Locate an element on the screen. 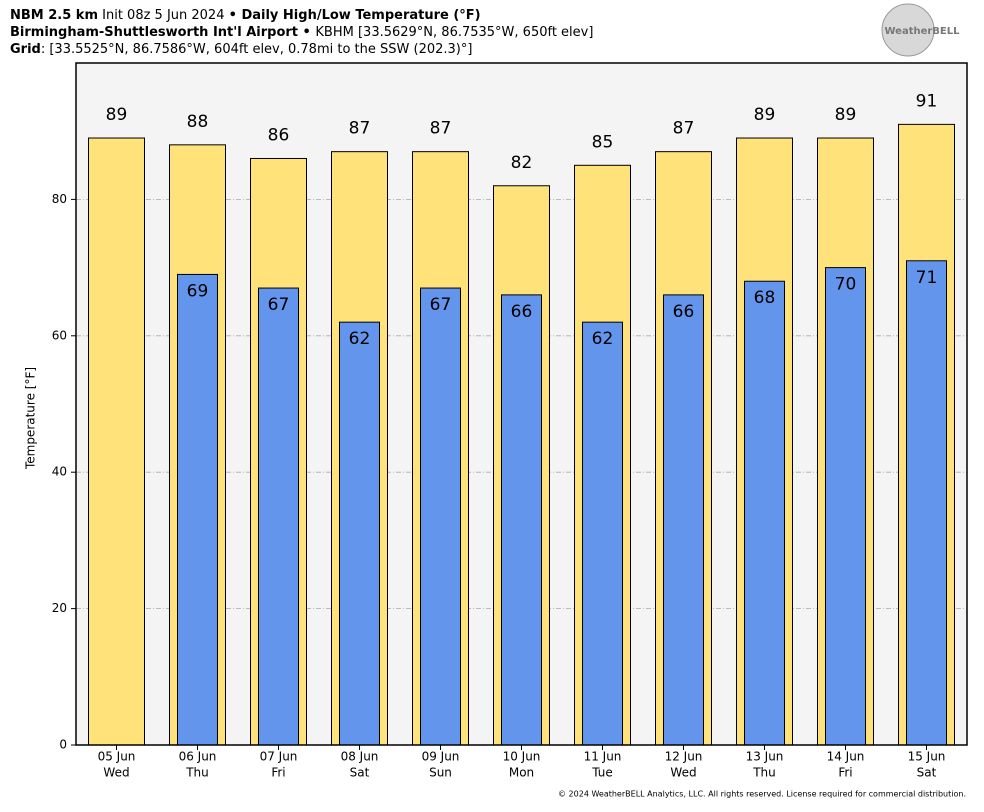 This screenshot has width=984, height=812. x-tick-label: 06 Jun is located at coordinates (198, 757).